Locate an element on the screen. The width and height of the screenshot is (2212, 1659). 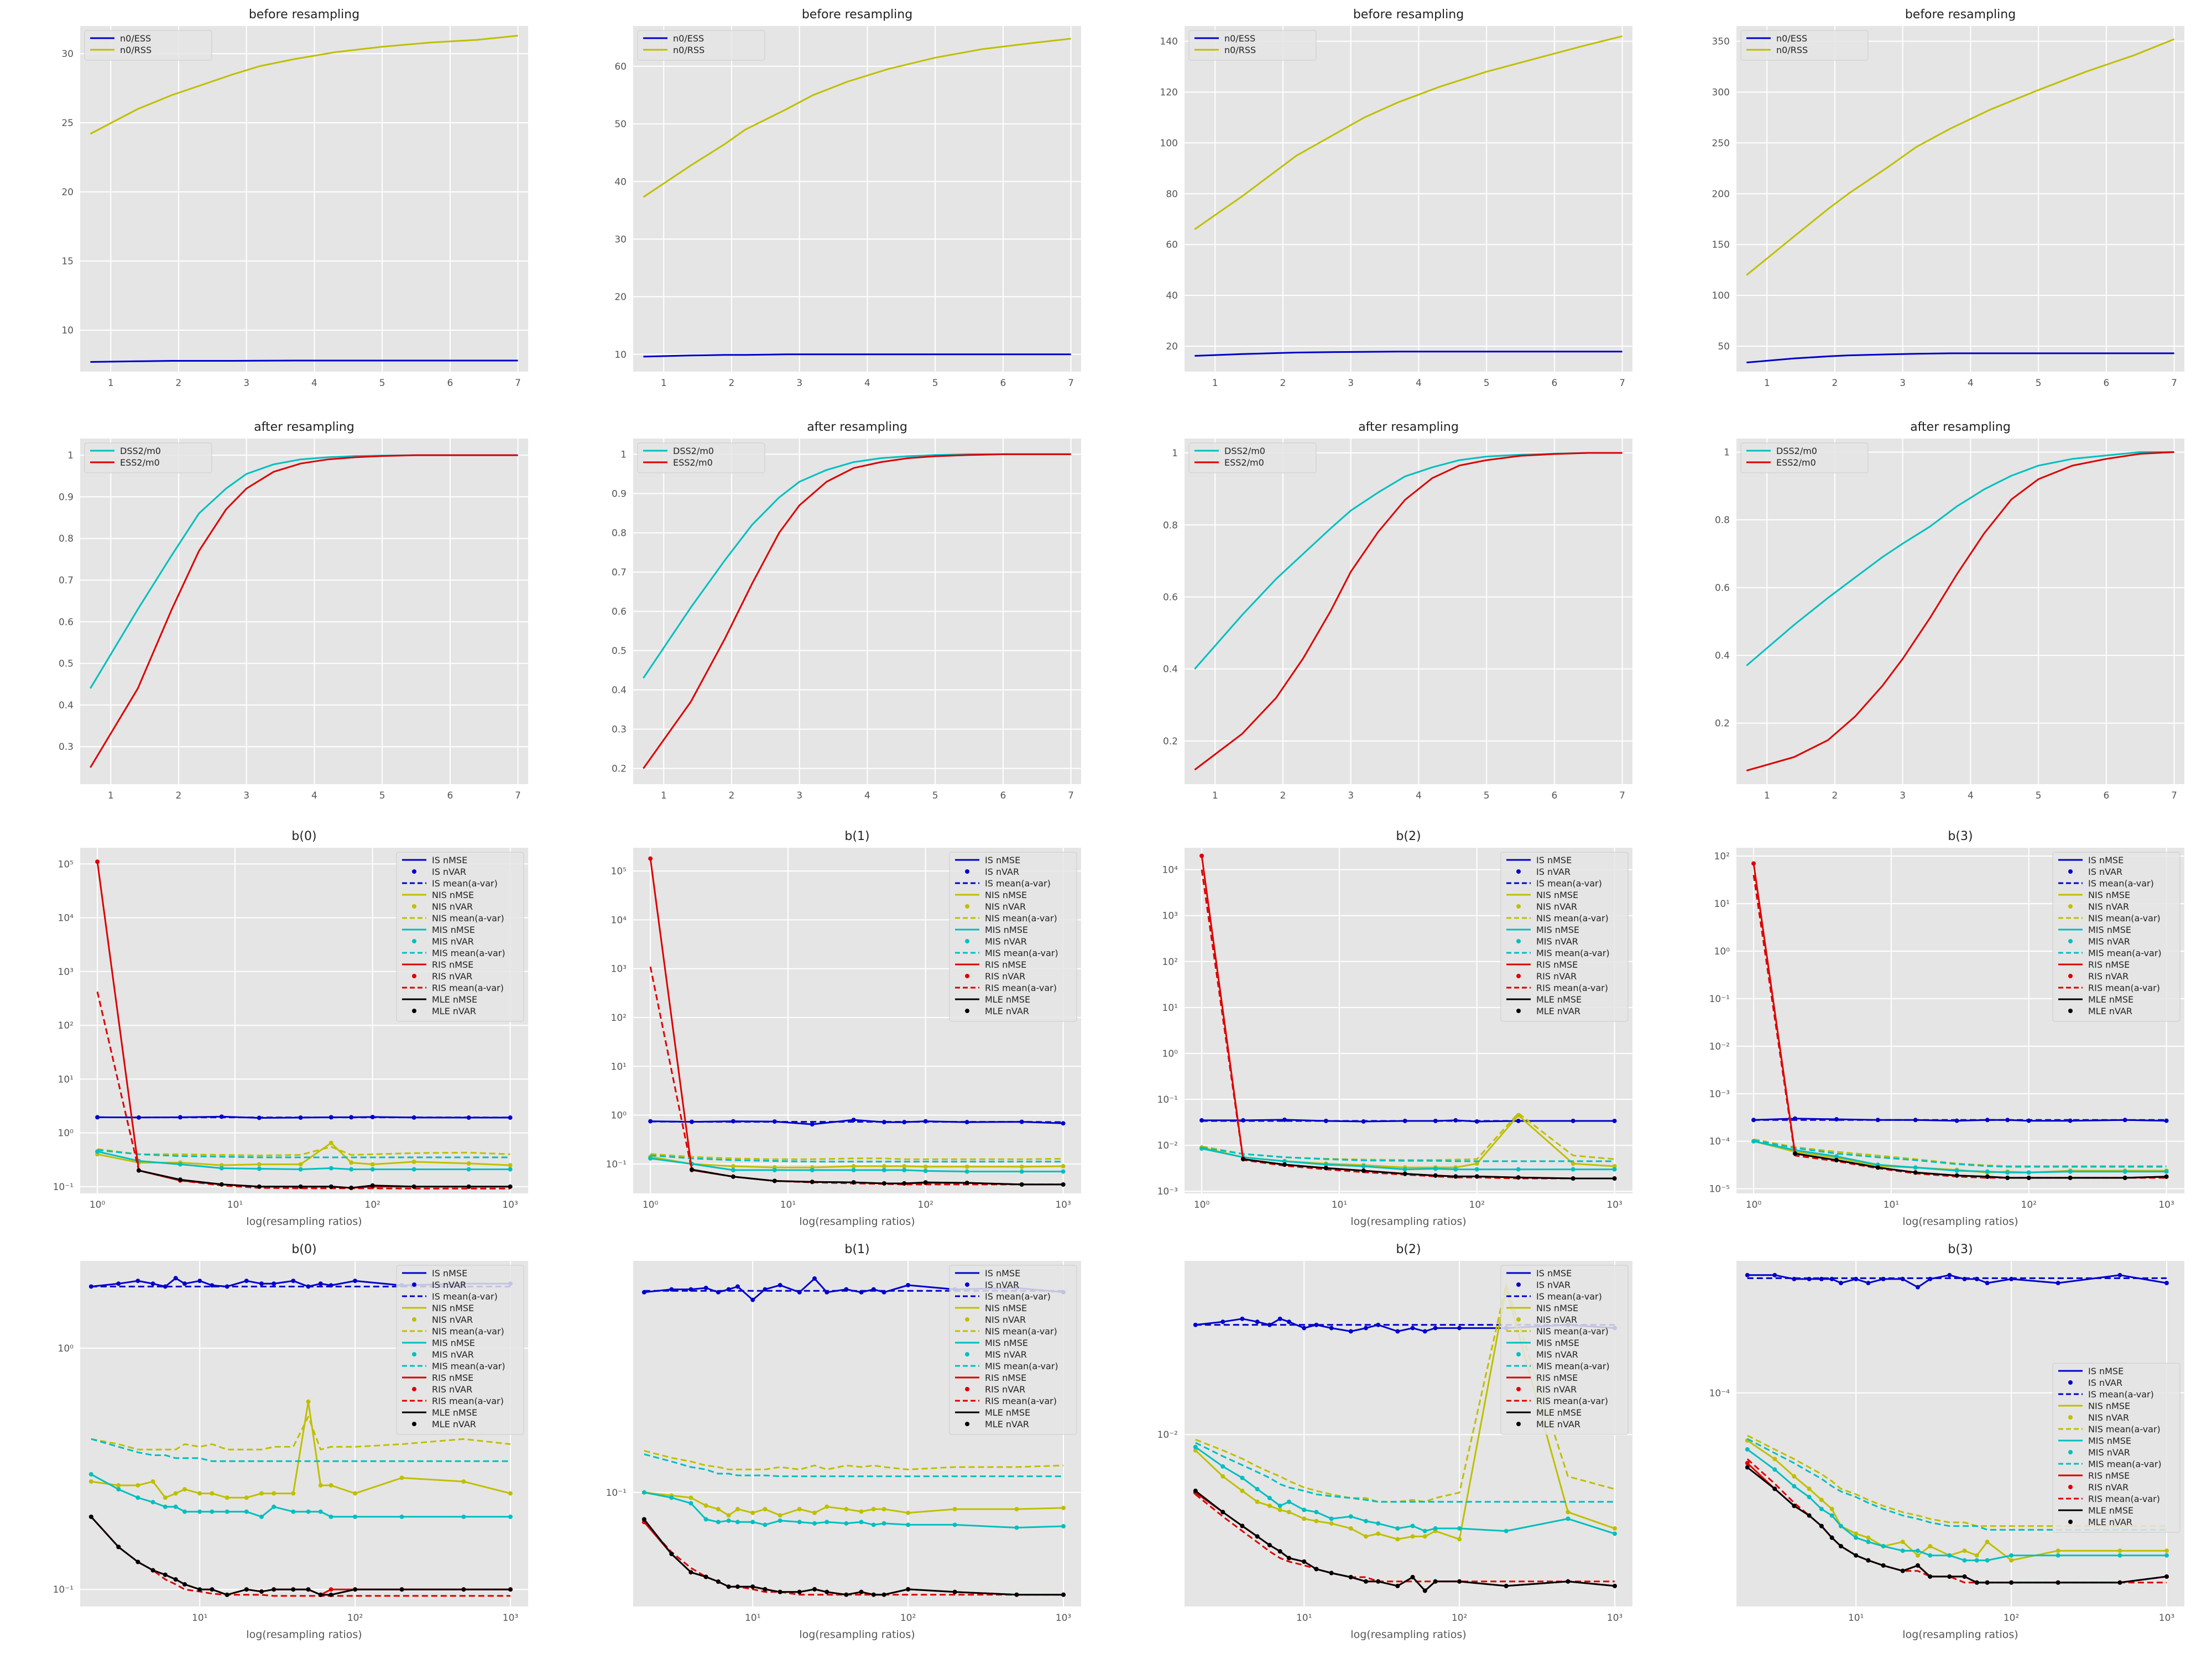
legend-box is located at coordinates (2116, 937).